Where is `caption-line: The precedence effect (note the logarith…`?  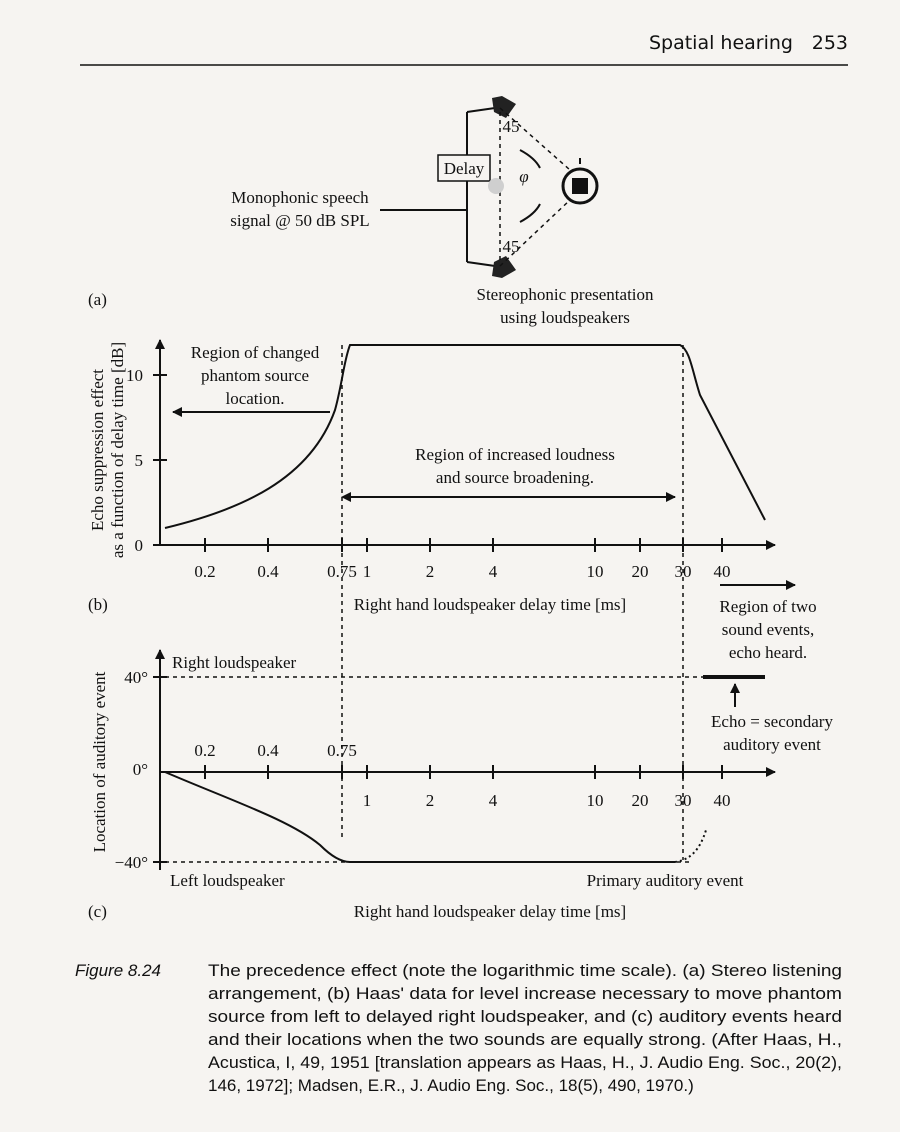
caption-line: The precedence effect (note the logarith… is located at coordinates (525, 970).